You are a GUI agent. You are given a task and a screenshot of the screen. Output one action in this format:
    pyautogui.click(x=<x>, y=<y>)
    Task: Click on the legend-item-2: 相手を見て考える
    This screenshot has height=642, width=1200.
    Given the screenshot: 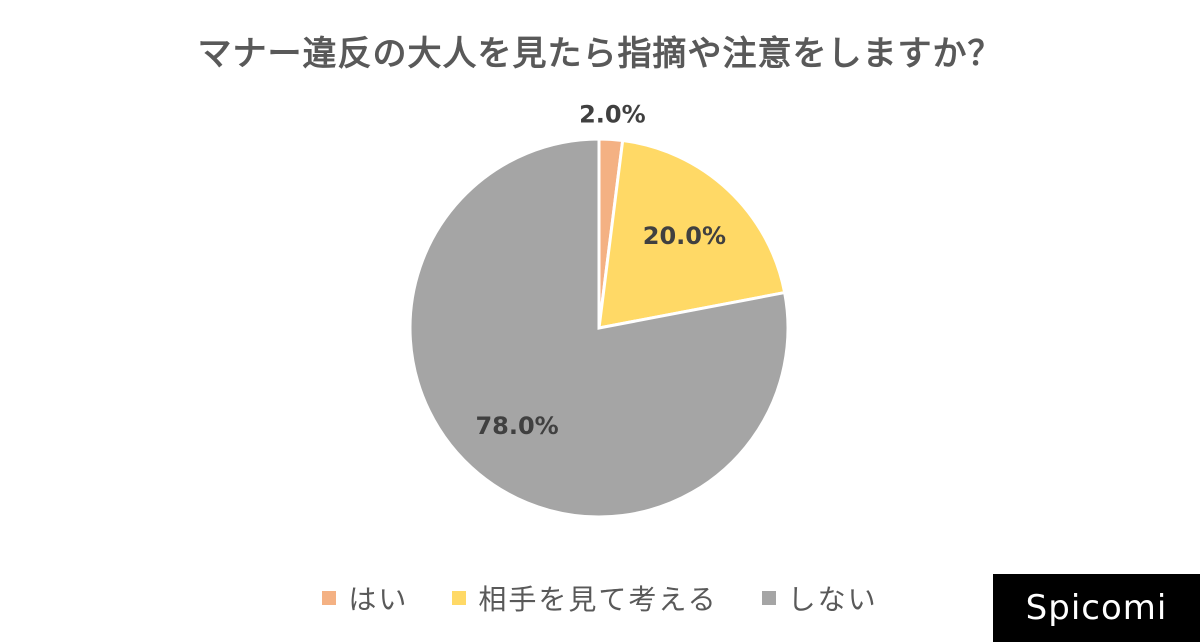 What is the action you would take?
    pyautogui.click(x=584, y=598)
    